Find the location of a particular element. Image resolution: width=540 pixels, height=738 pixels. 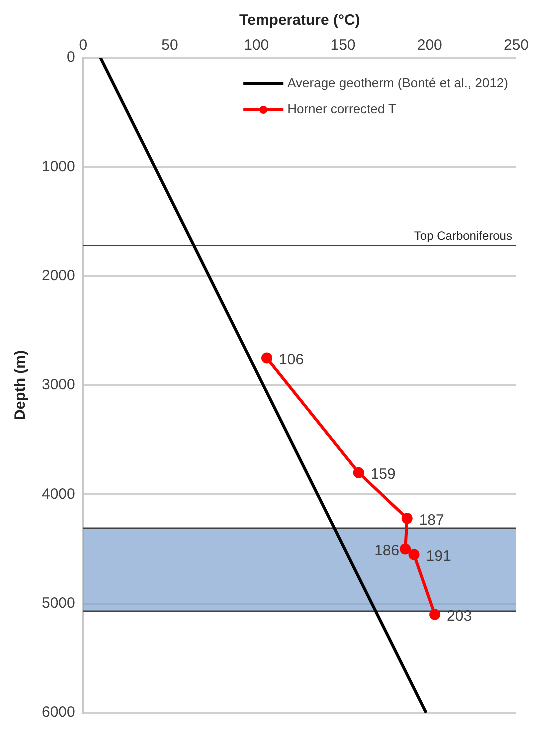

y-tick-label: 5000 is located at coordinates (59, 603).